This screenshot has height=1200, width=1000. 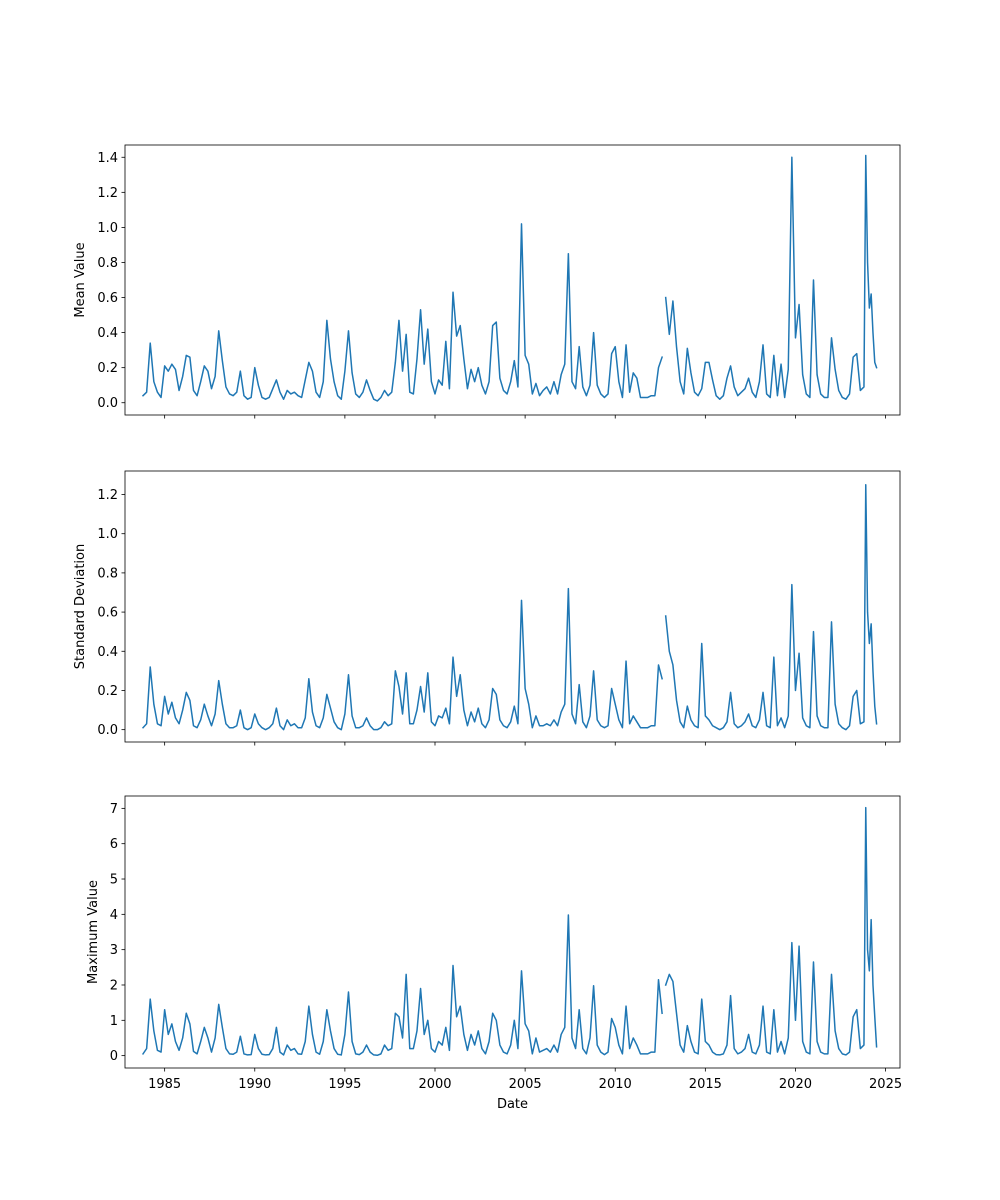 I want to click on maximum-value-y-axis-label: Maximum Value, so click(x=93, y=932).